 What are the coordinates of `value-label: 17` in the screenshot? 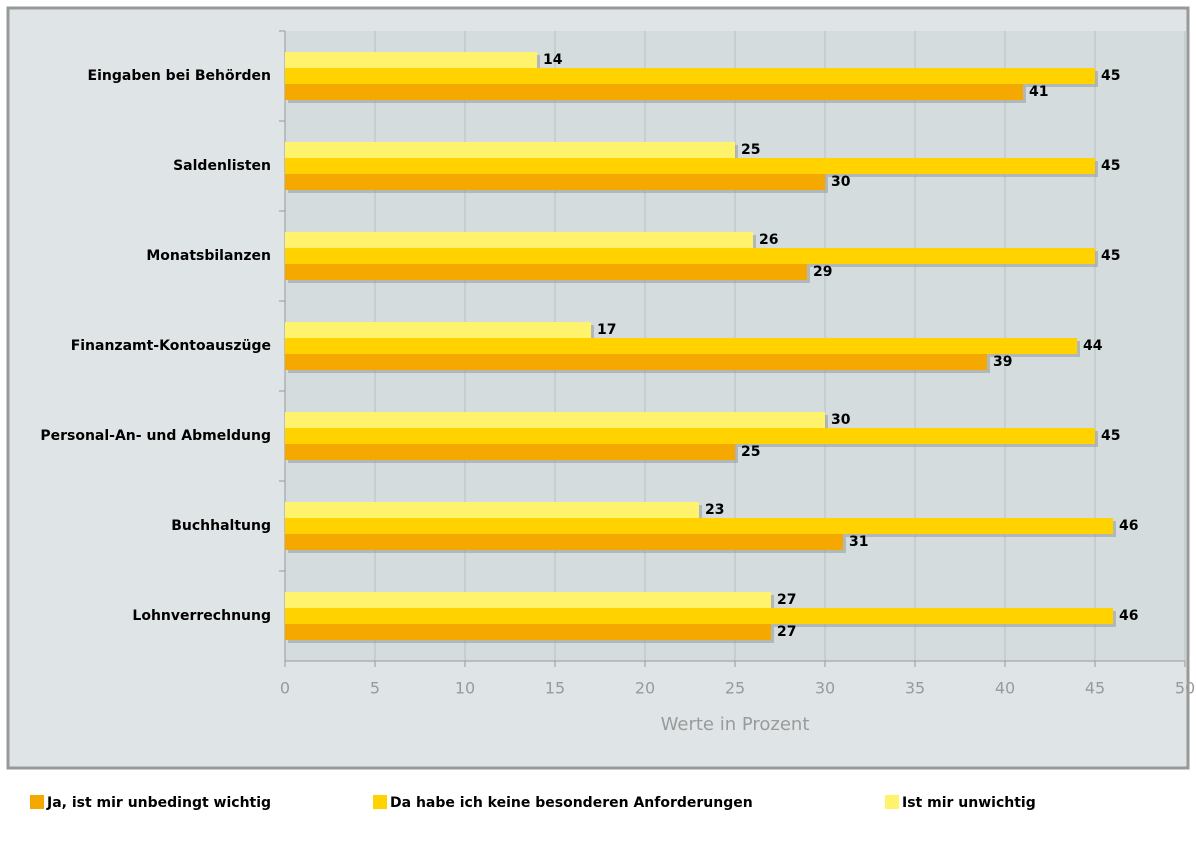 It's located at (606, 330).